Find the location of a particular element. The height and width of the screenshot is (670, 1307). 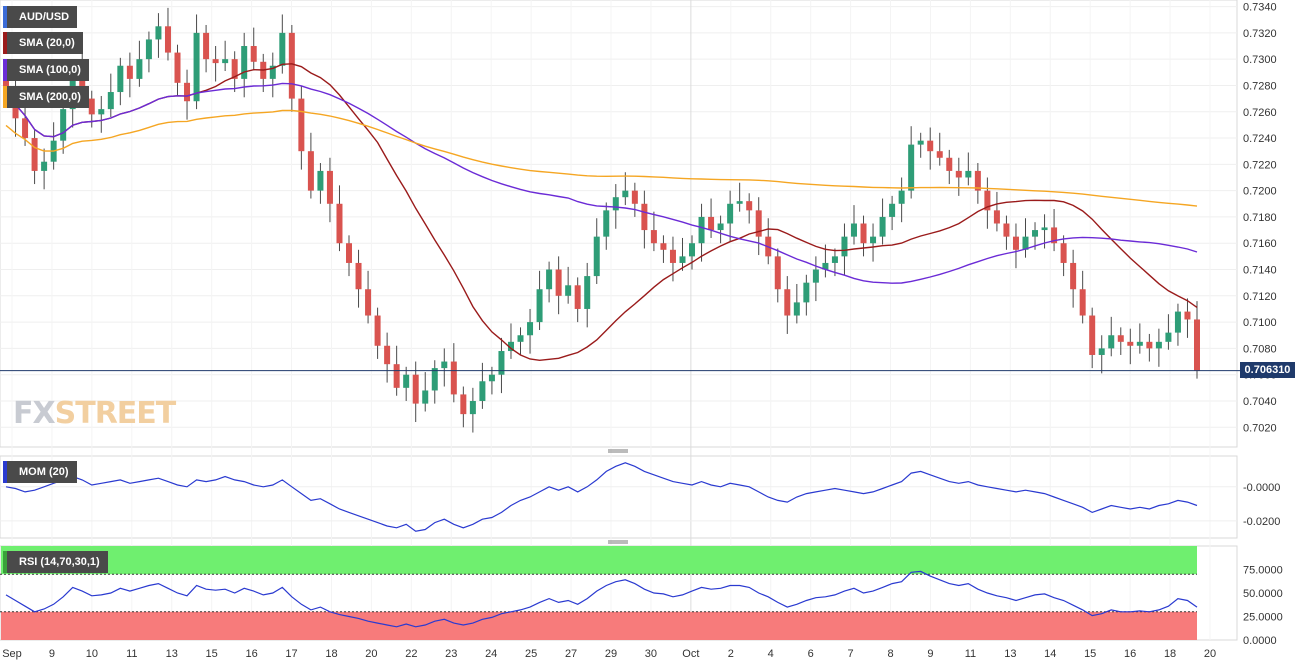

x-tick-label: 2 is located at coordinates (731, 654).